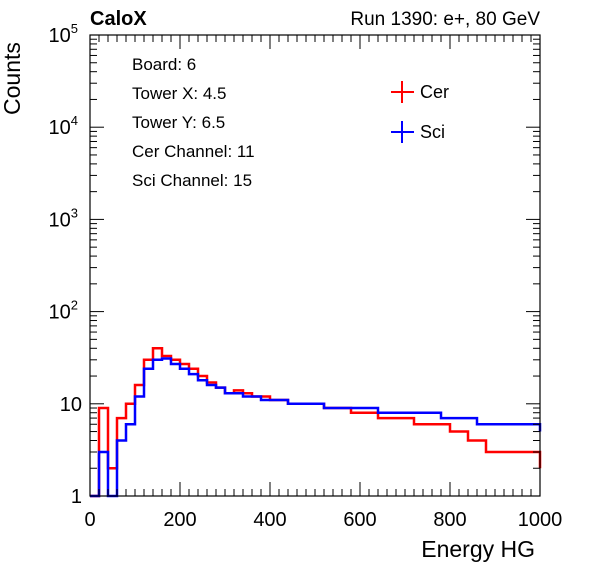 This screenshot has height=572, width=596. What do you see at coordinates (118, 19) in the screenshot?
I see `chart-title-left: CaloX` at bounding box center [118, 19].